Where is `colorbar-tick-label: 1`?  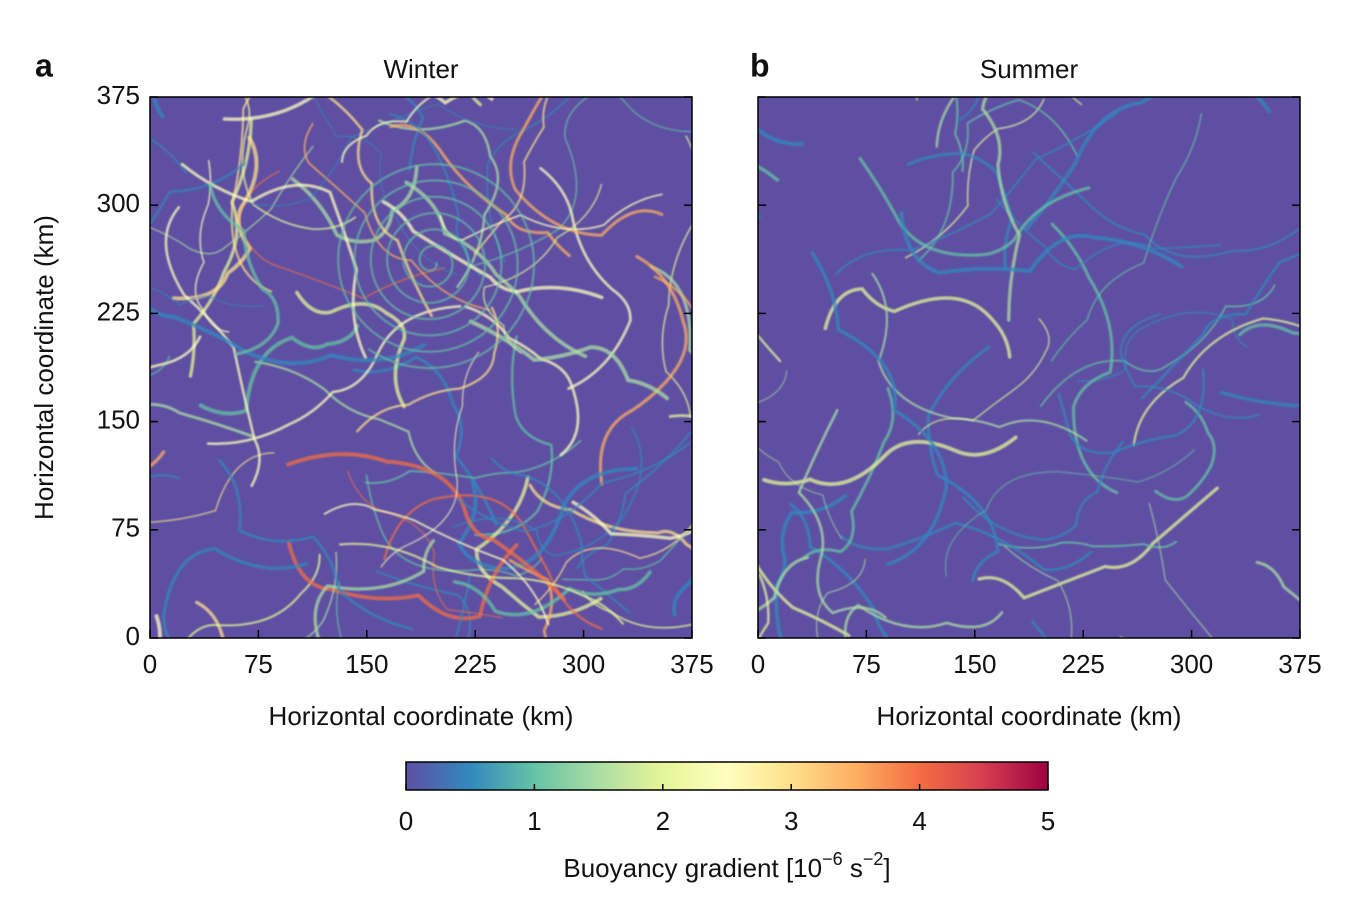
colorbar-tick-label: 1 is located at coordinates (534, 821).